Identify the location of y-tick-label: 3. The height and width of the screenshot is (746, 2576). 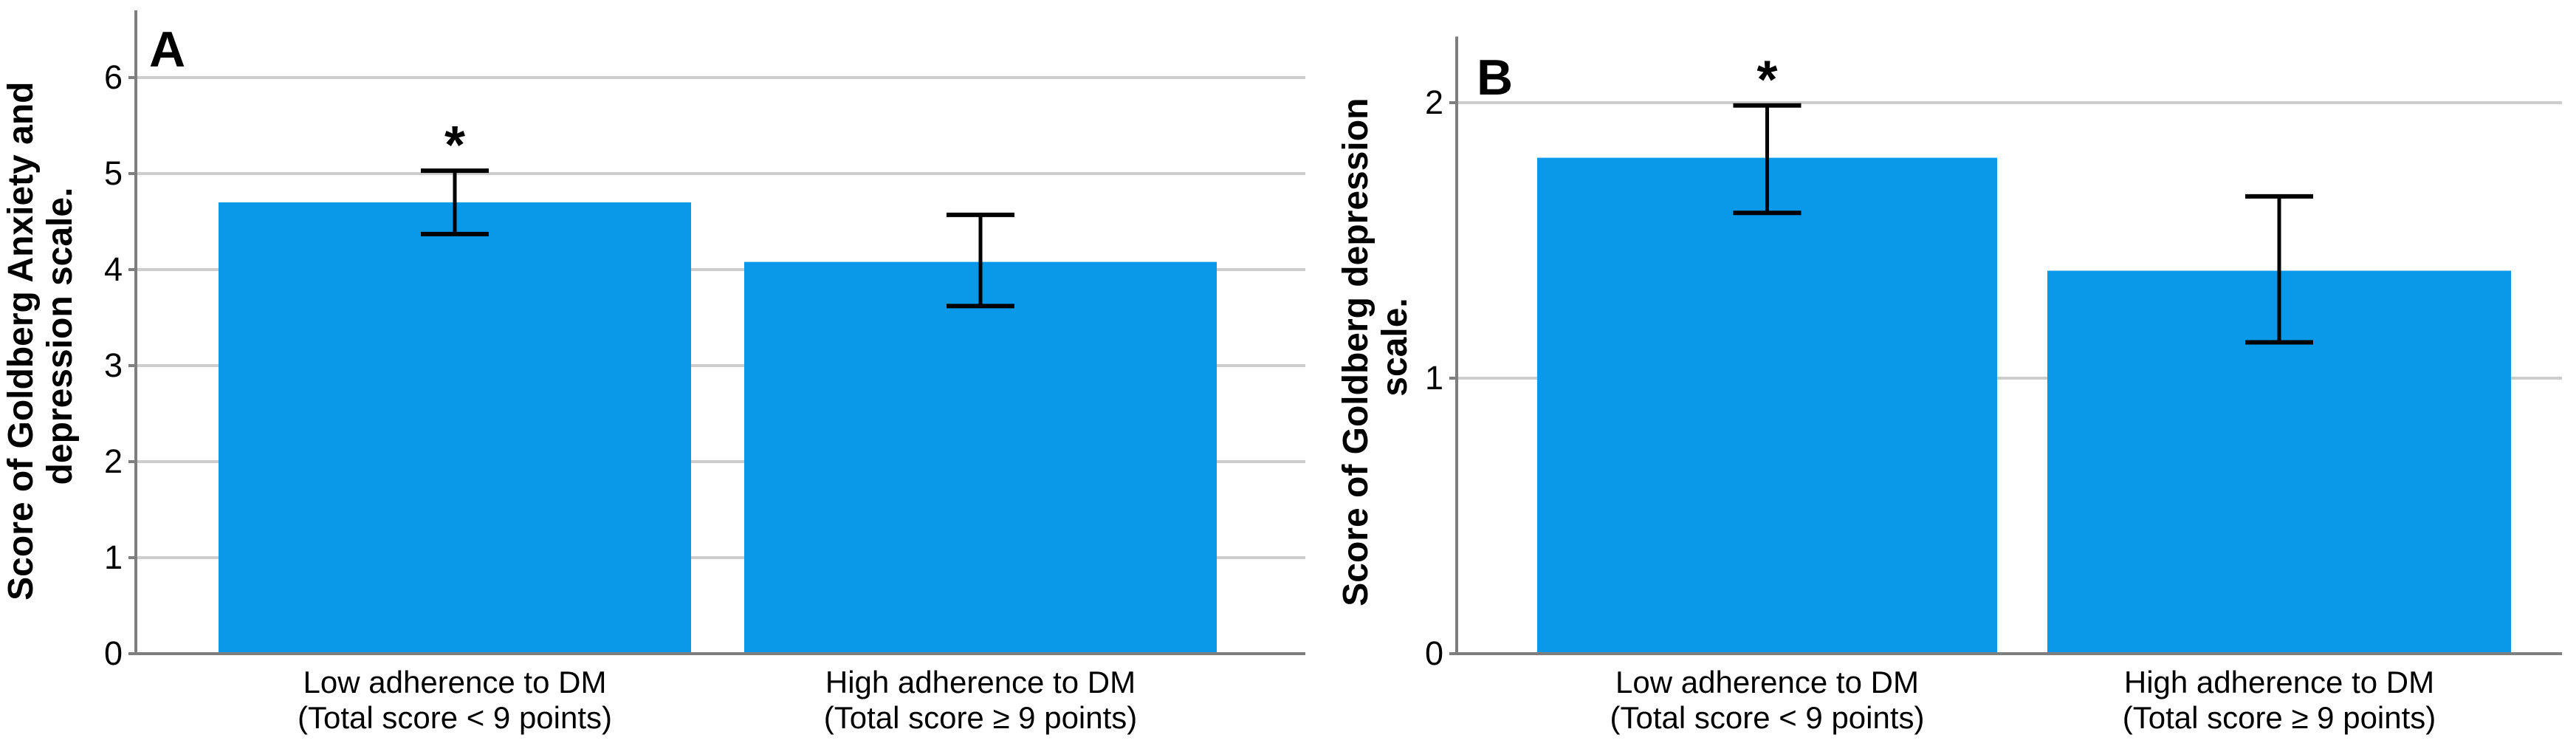
(113, 365).